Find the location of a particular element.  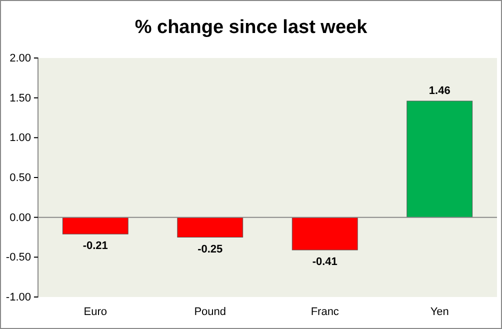

data-label: -0.41 is located at coordinates (325, 262).